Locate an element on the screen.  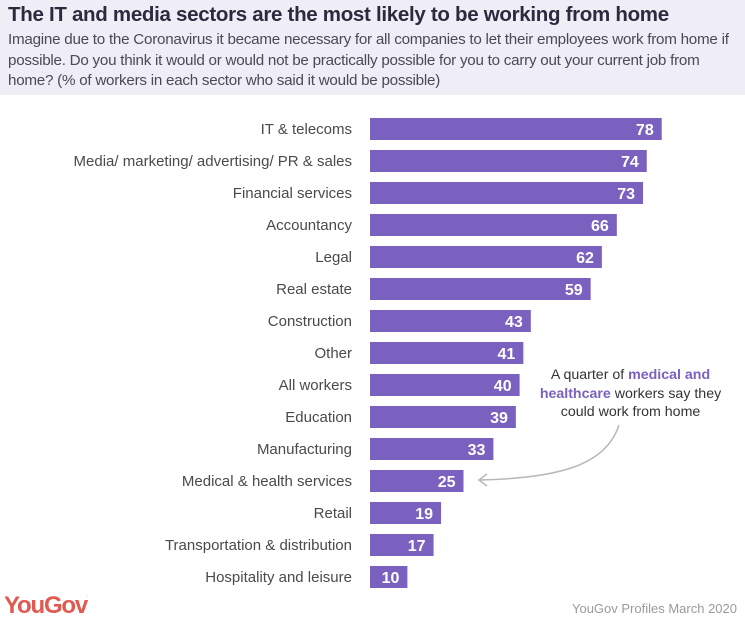
yougov-logo: YouGov. is located at coordinates (46, 605).